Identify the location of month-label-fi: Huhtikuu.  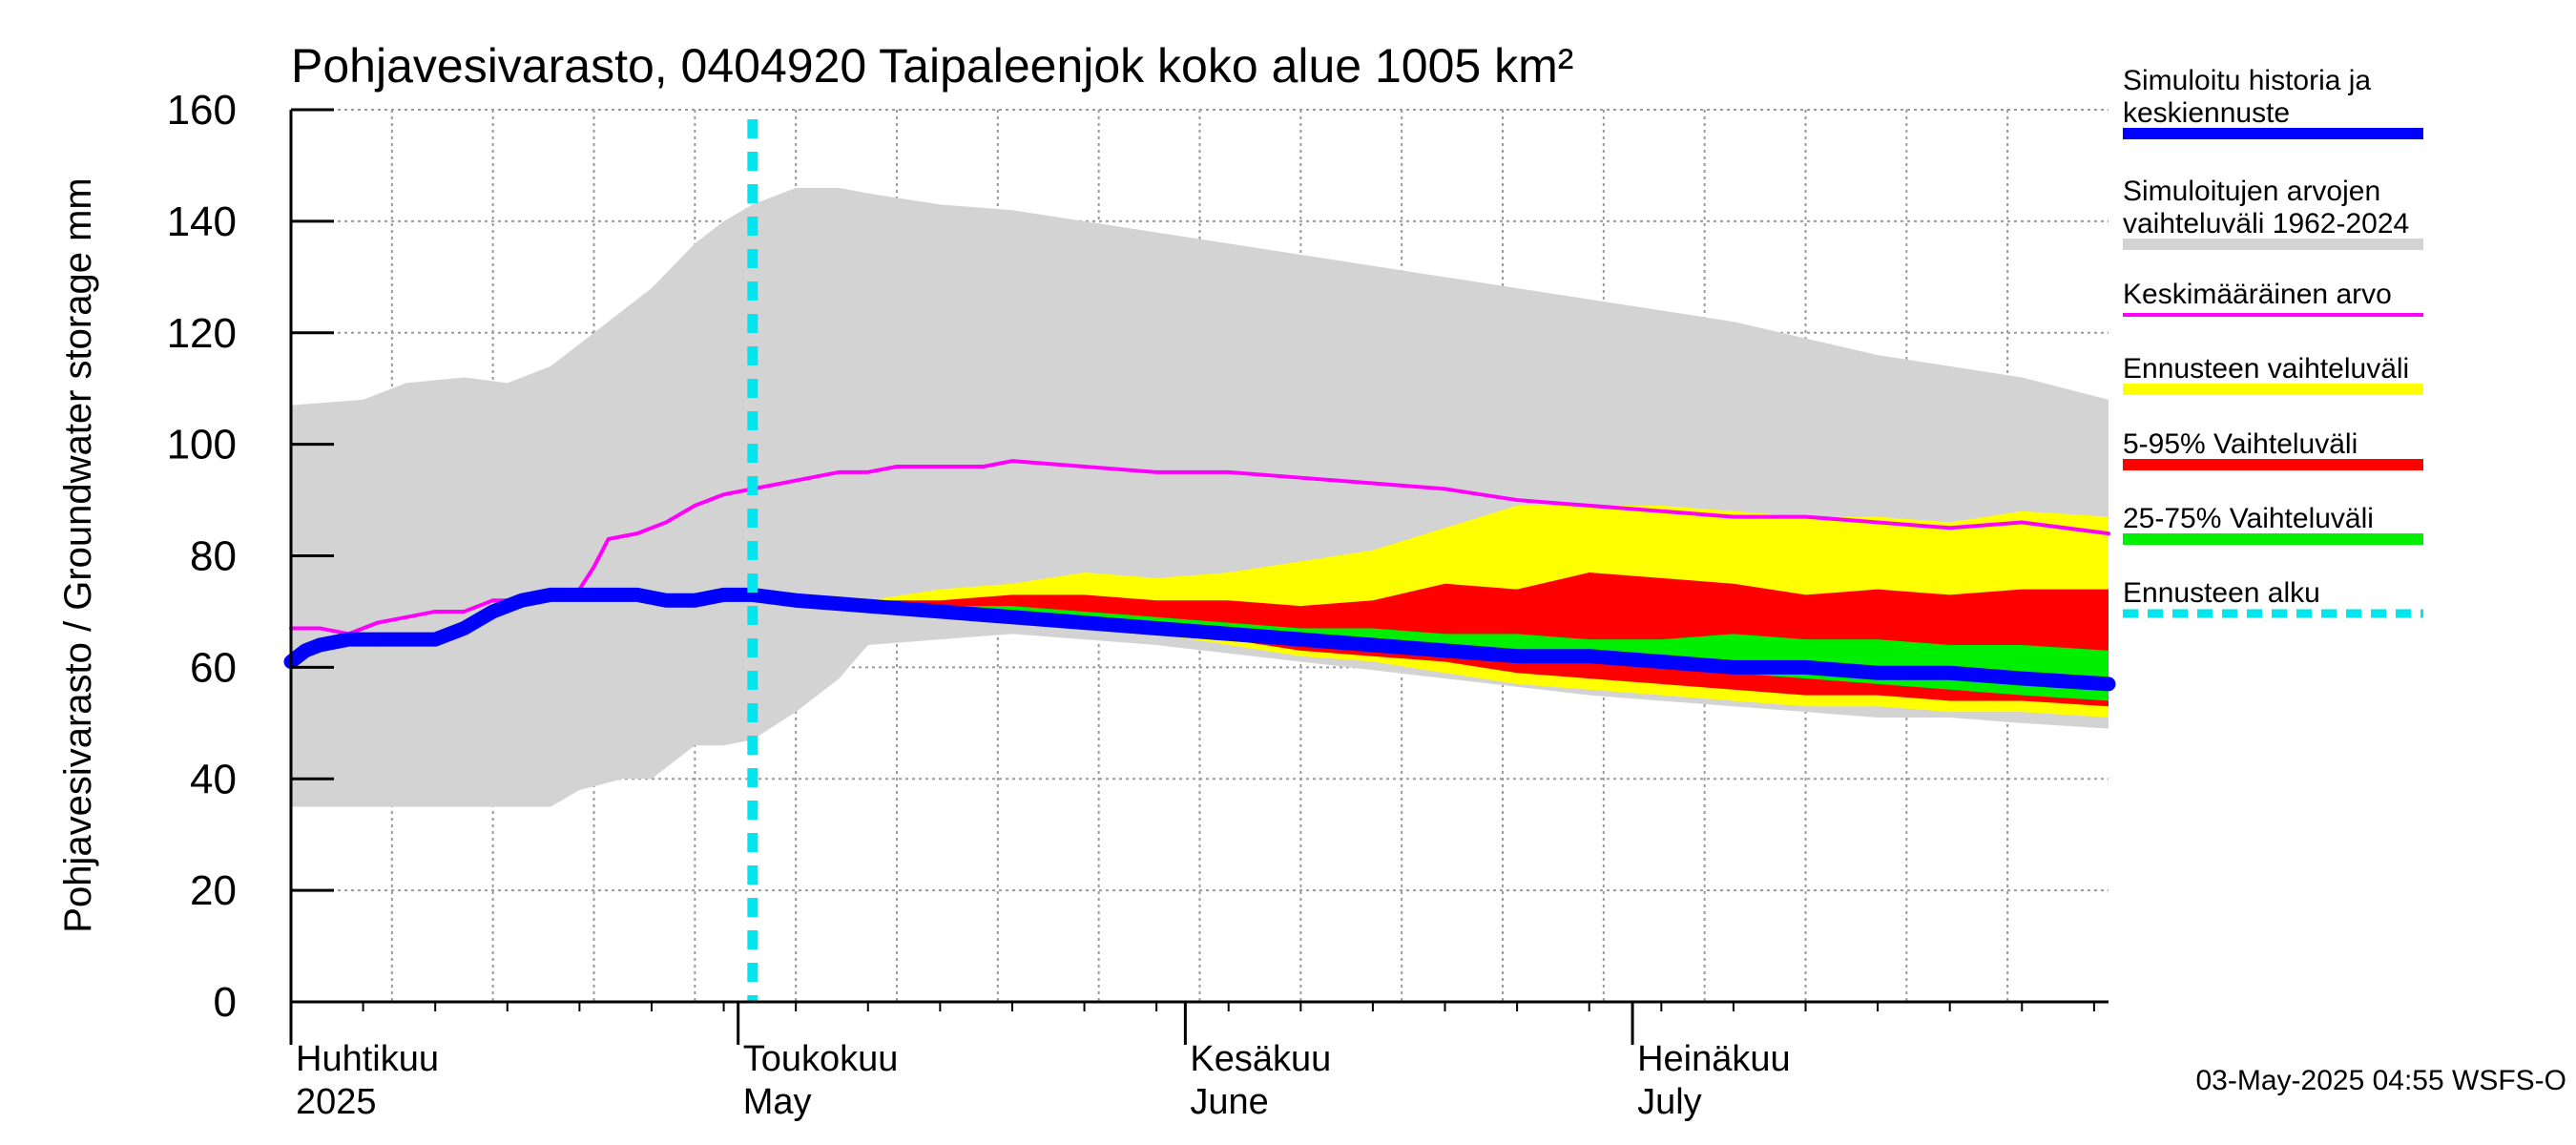
(367, 1059).